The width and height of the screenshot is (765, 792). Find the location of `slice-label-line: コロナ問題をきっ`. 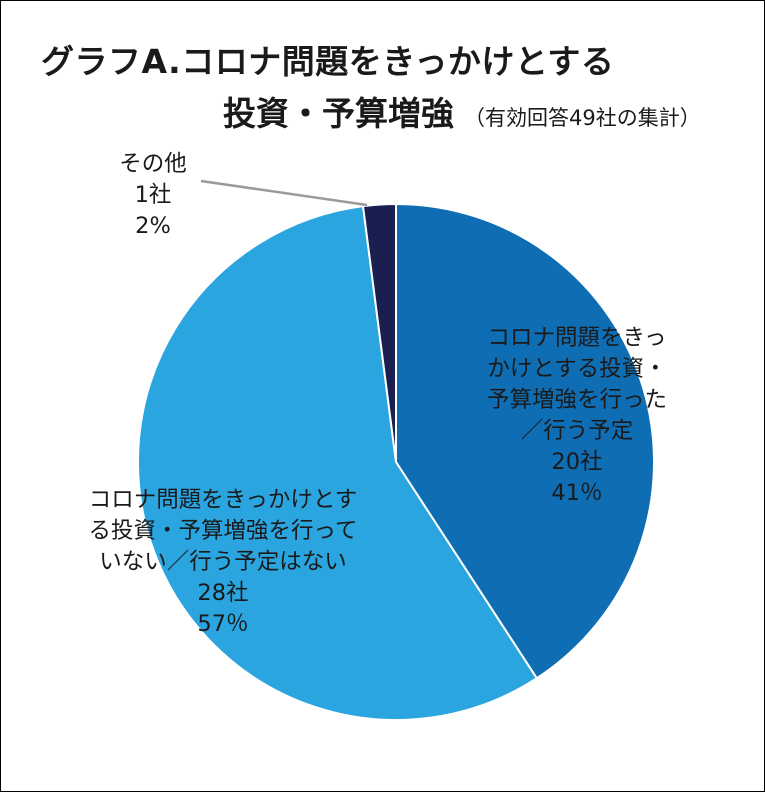

slice-label-line: コロナ問題をきっ is located at coordinates (577, 338).